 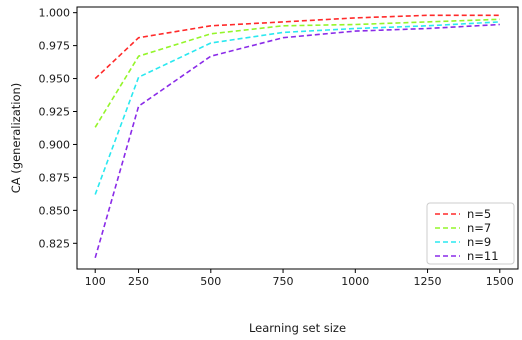 What do you see at coordinates (58, 128) in the screenshot?
I see `y-axis: 0.825 0.850 0.875 0.900 0.925 0.950 0.975 1.000` at bounding box center [58, 128].